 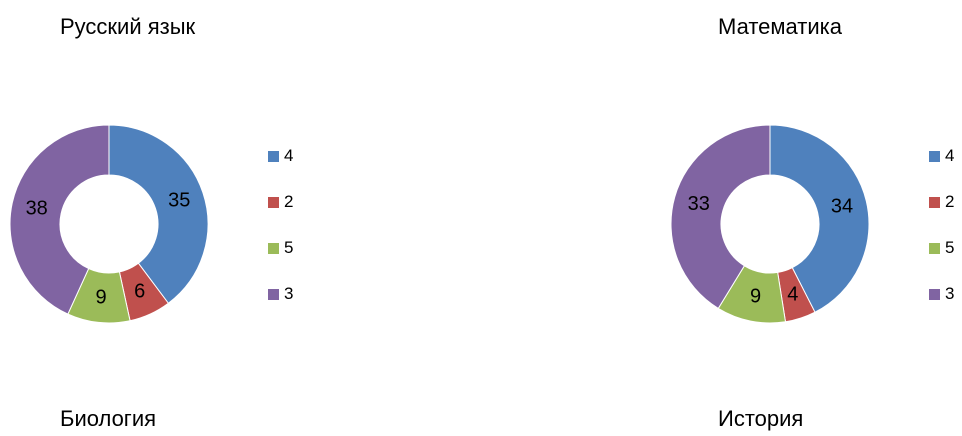 I want to click on chart-title: Русский язык, so click(x=128, y=26).